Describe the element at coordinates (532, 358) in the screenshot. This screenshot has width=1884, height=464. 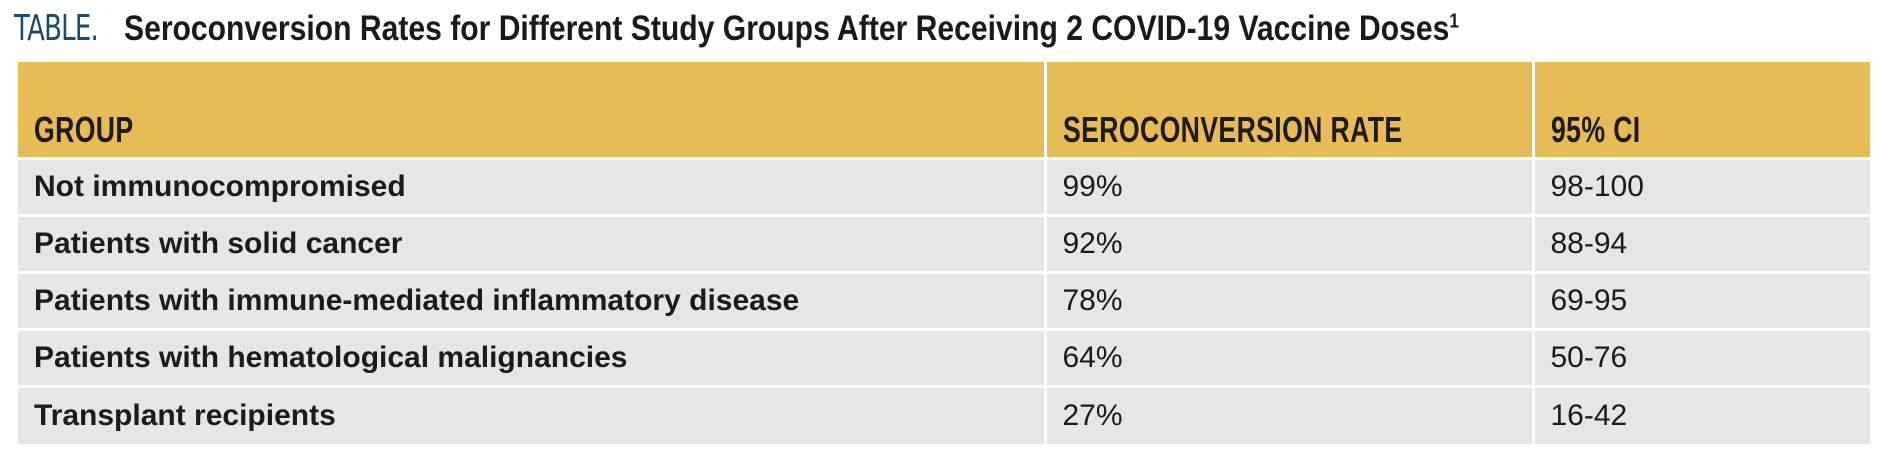
I see `group-cell: Patients with hematological malignancies` at that location.